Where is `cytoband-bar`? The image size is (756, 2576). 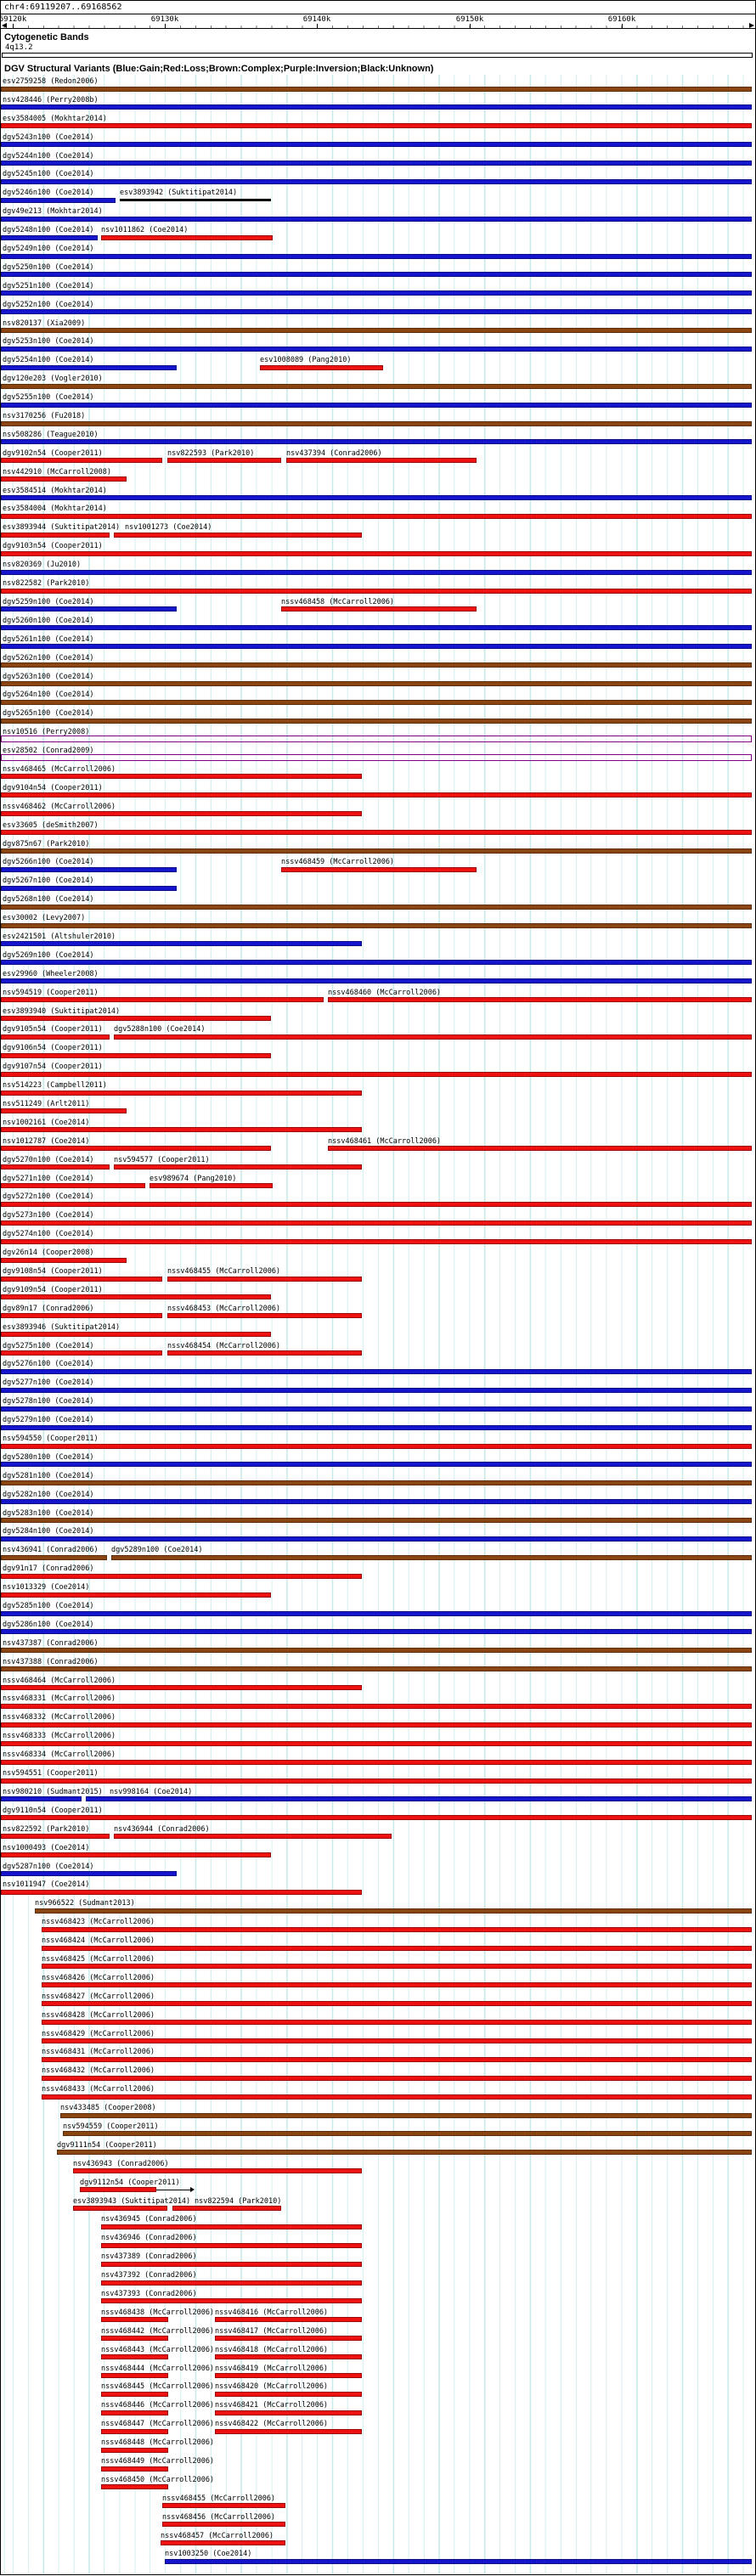 cytoband-bar is located at coordinates (377, 55).